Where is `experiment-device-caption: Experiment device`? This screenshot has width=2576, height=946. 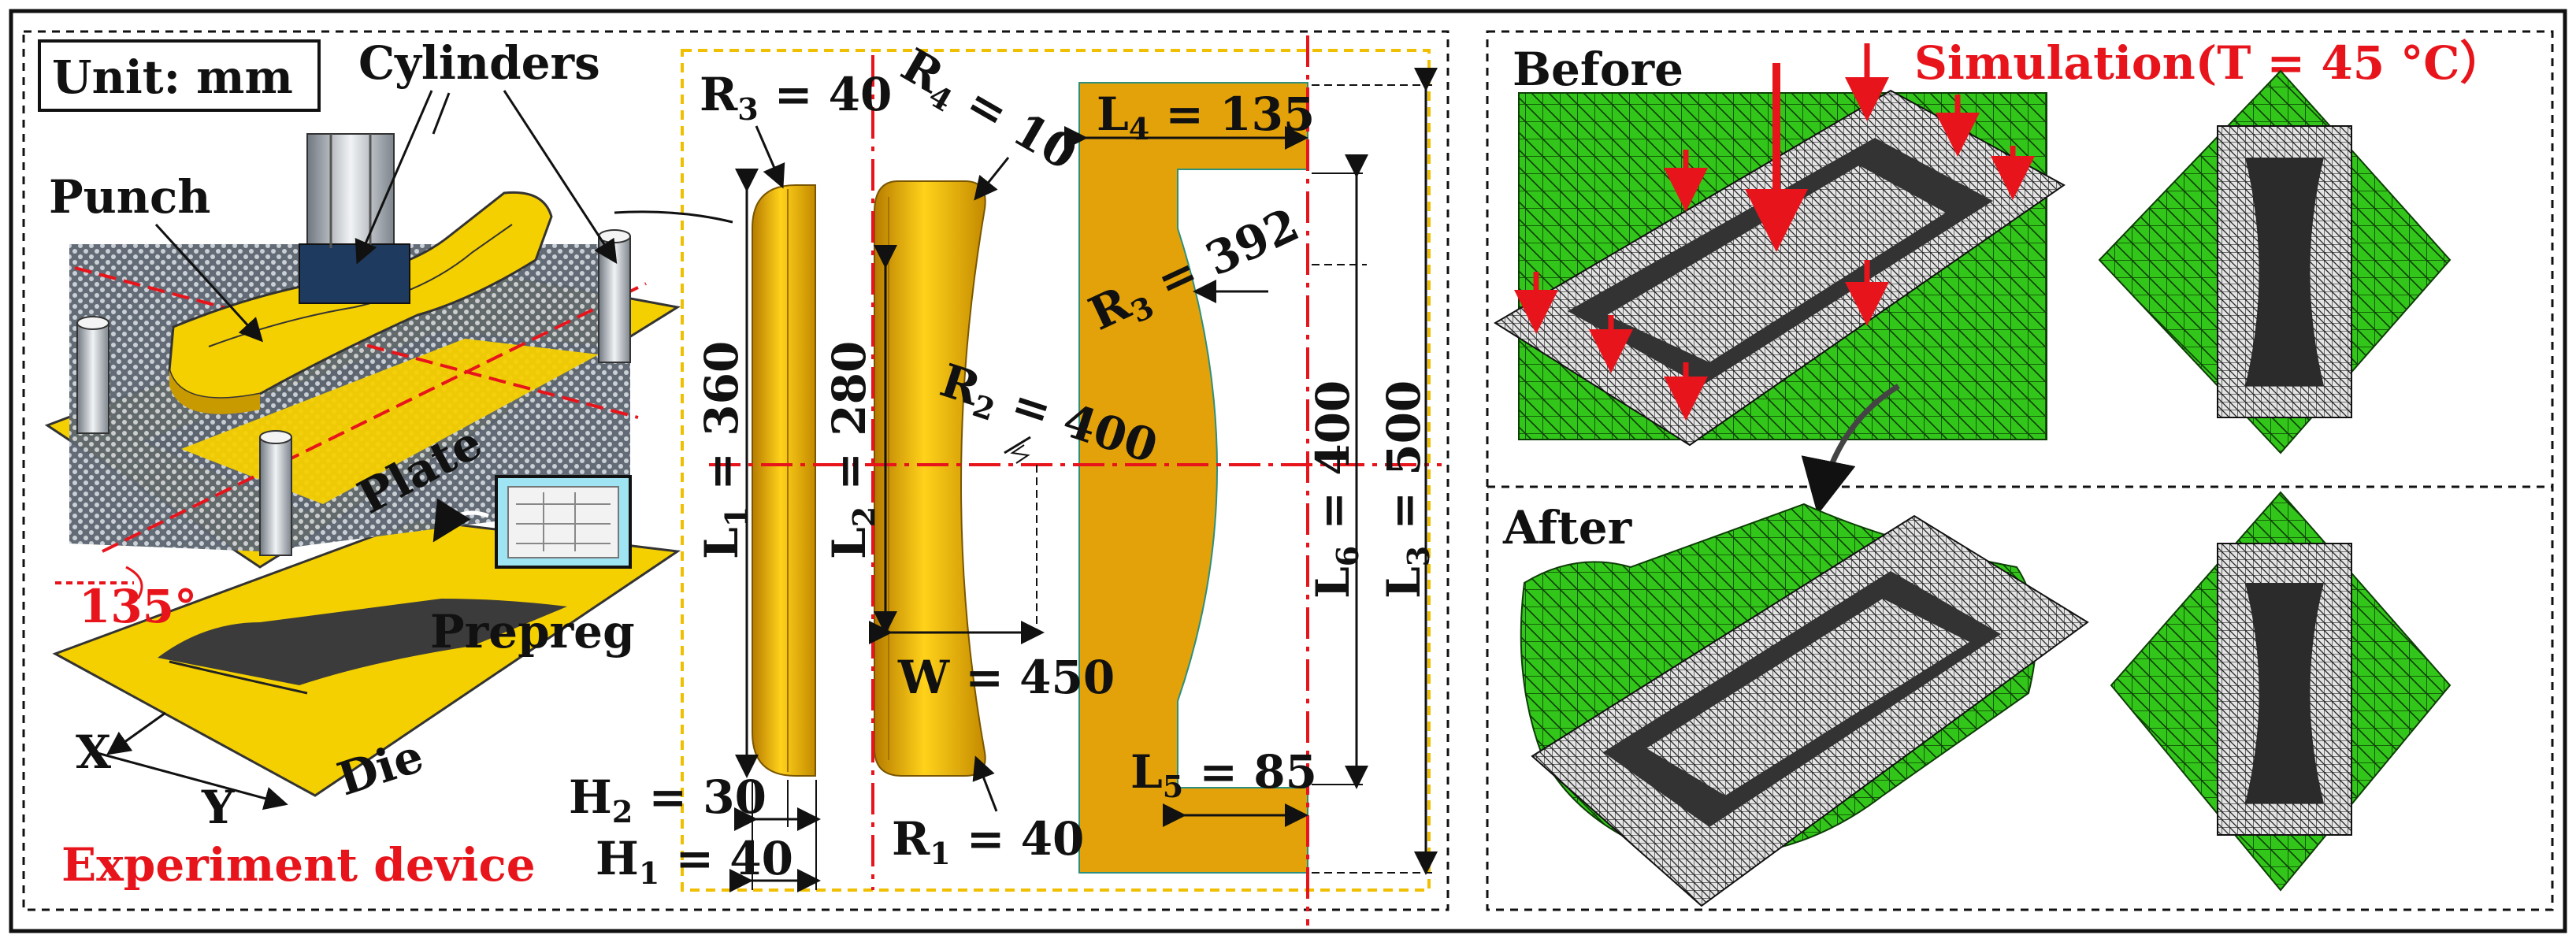
experiment-device-caption: Experiment device is located at coordinates (298, 865).